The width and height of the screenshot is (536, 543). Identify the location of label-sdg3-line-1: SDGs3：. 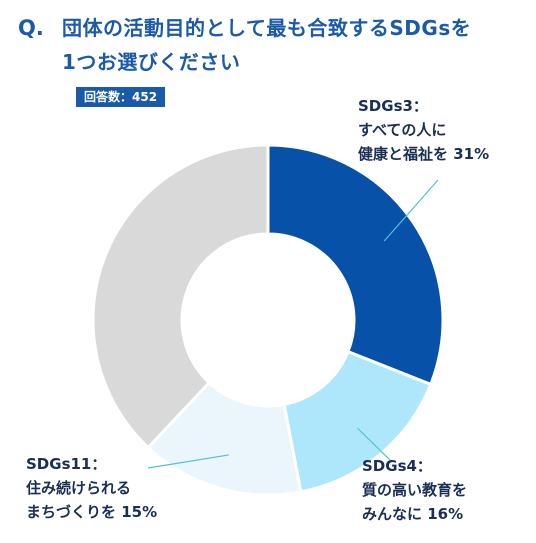
(393, 106).